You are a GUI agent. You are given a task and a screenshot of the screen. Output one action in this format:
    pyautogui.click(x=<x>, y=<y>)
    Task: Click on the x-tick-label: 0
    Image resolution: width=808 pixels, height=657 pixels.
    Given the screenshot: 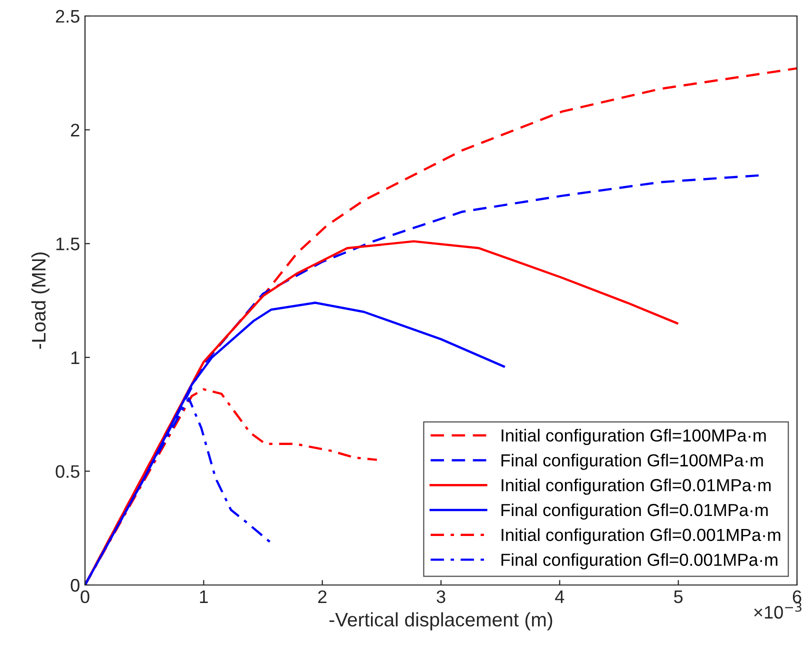 What is the action you would take?
    pyautogui.click(x=85, y=597)
    